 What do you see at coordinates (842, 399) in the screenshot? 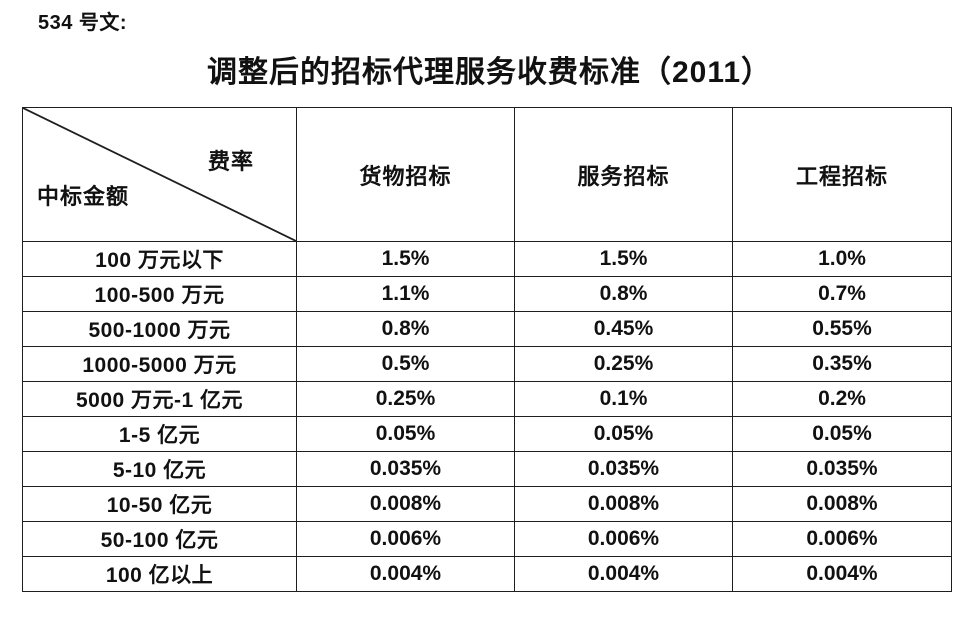
I see `value-cell: 0.2%` at bounding box center [842, 399].